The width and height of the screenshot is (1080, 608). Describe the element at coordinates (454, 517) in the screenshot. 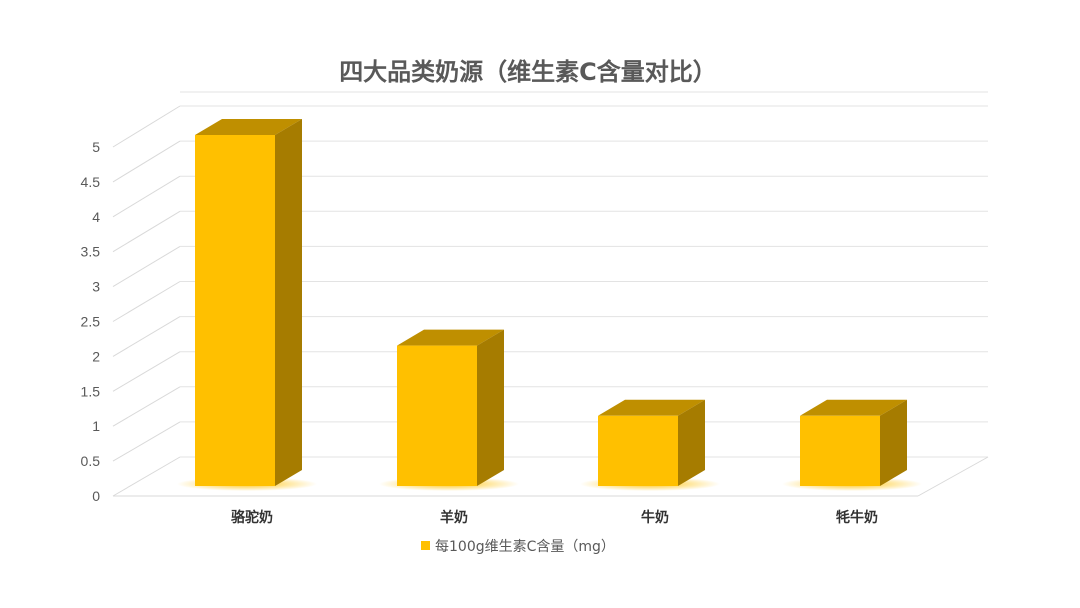

I see `x-tick-label: 羊奶` at that location.